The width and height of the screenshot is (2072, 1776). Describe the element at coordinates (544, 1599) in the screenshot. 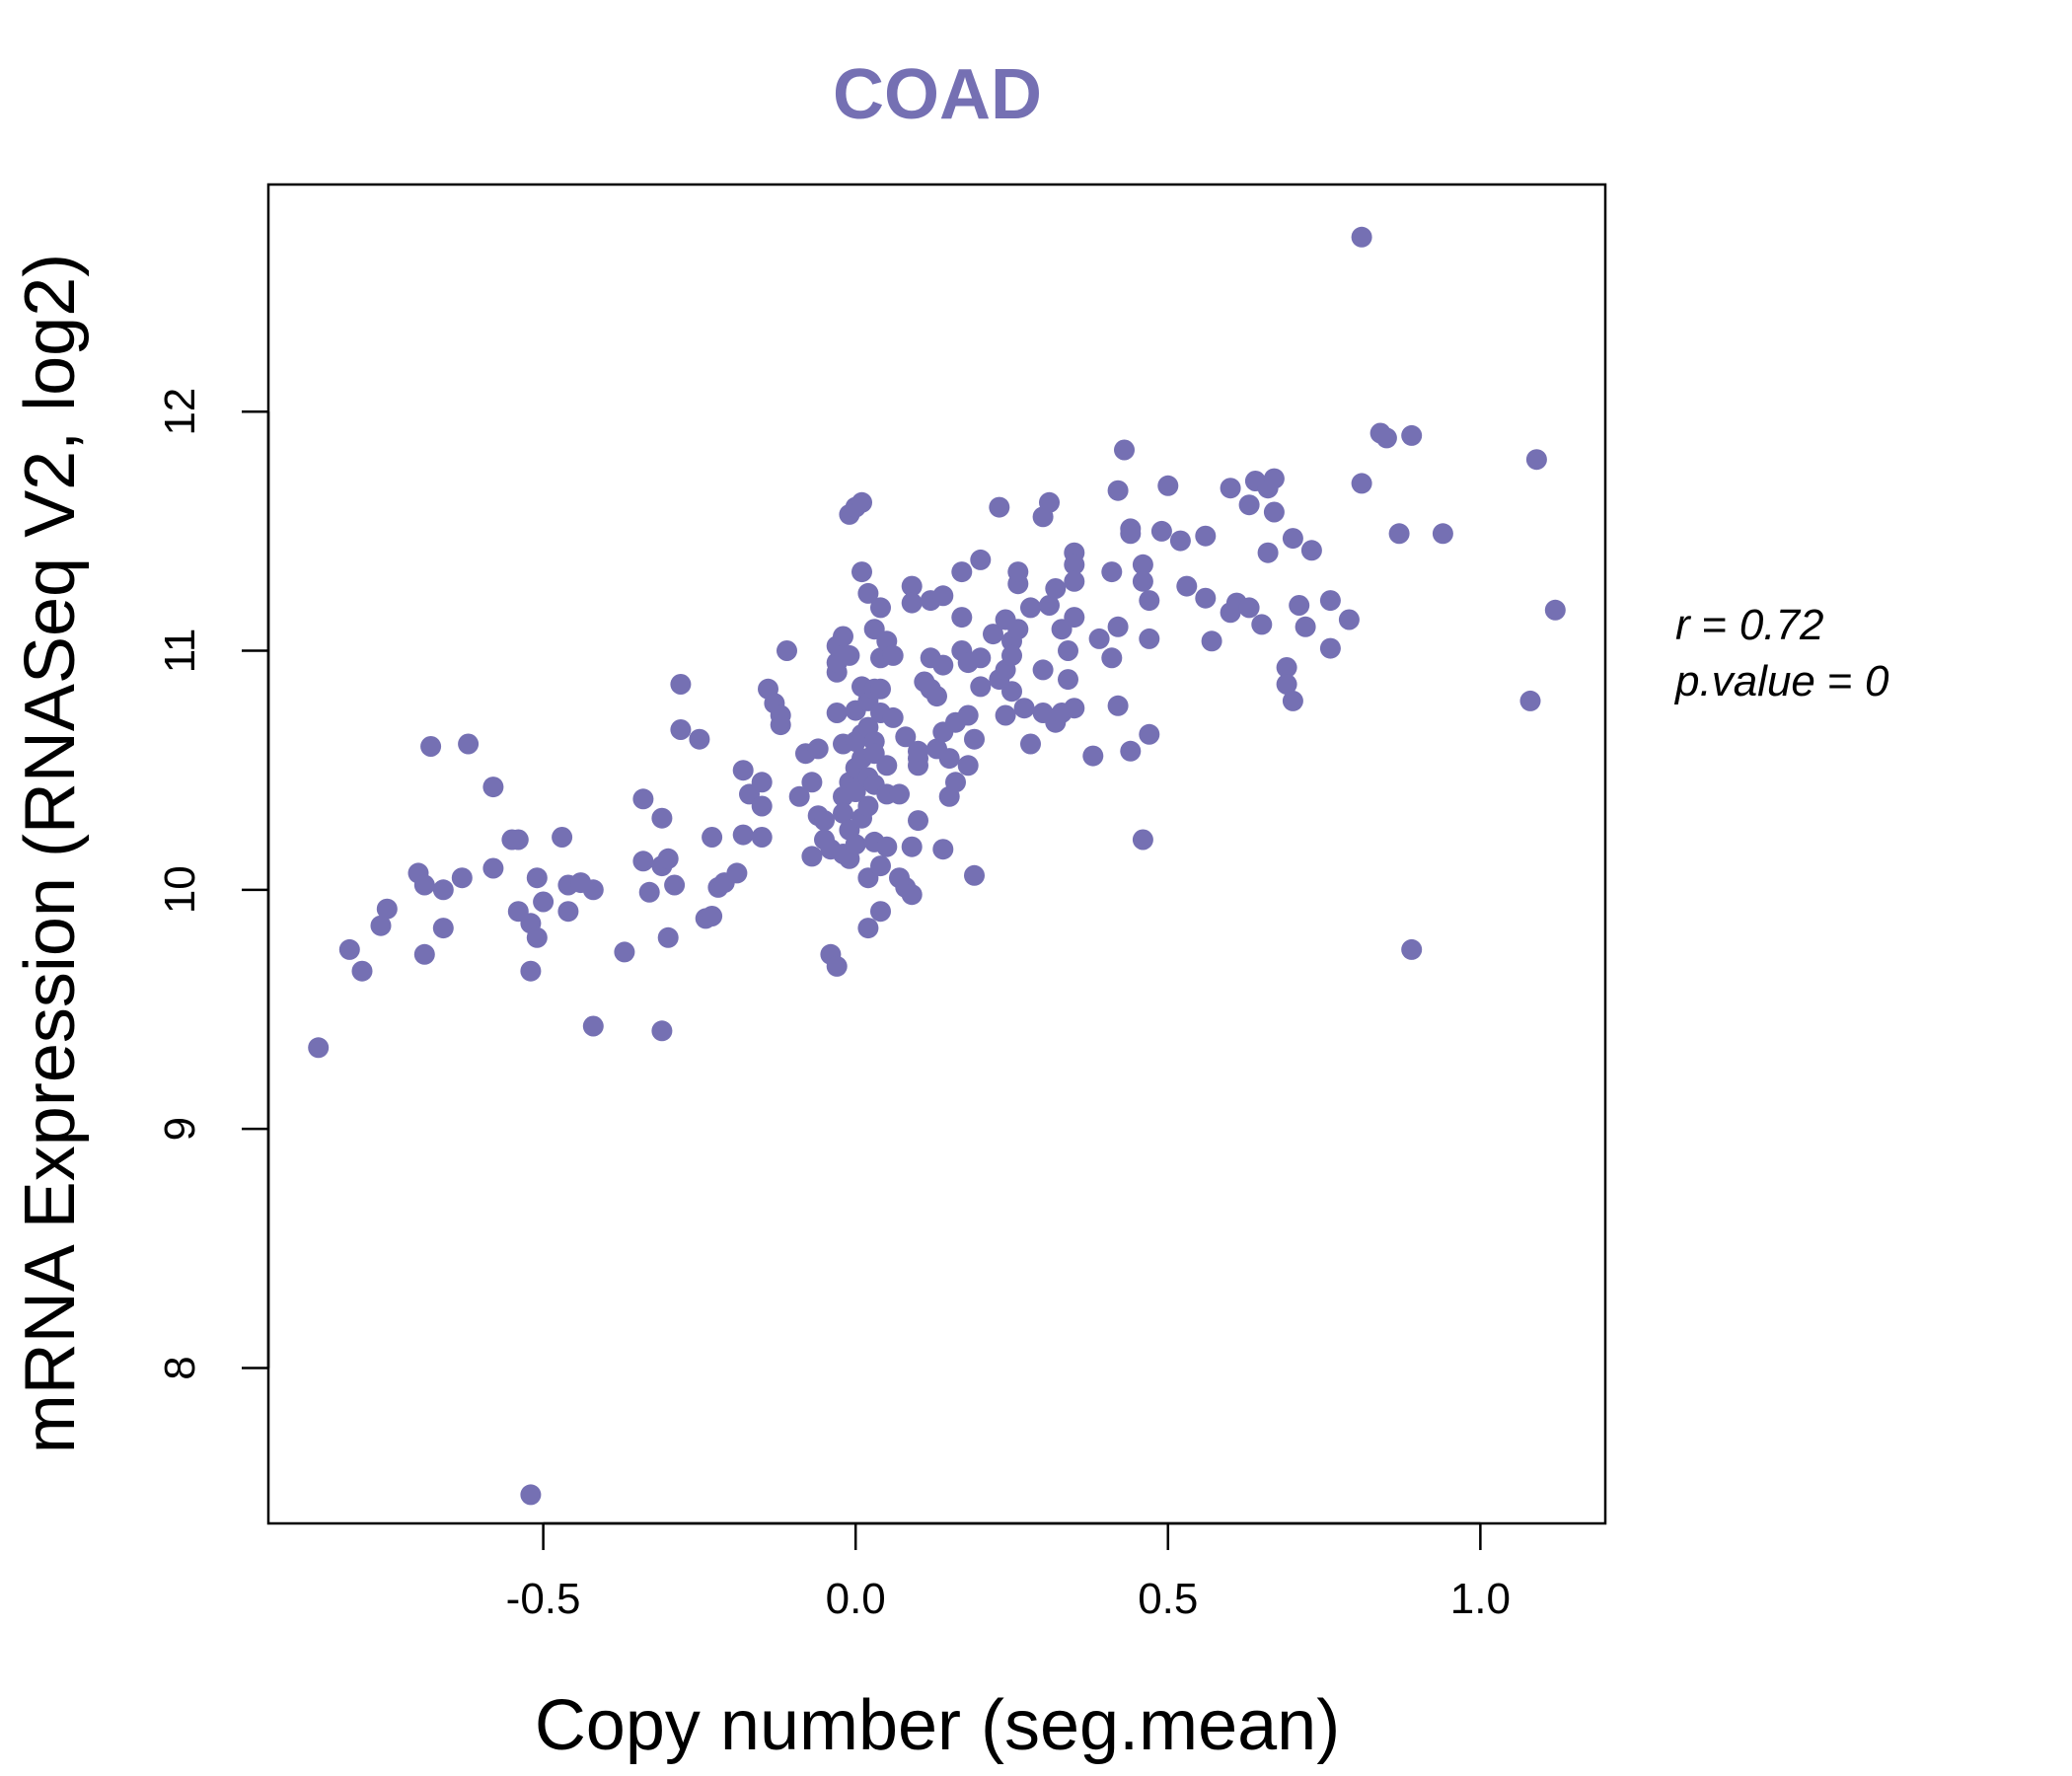

I see `x-tick-label: -0.5` at that location.